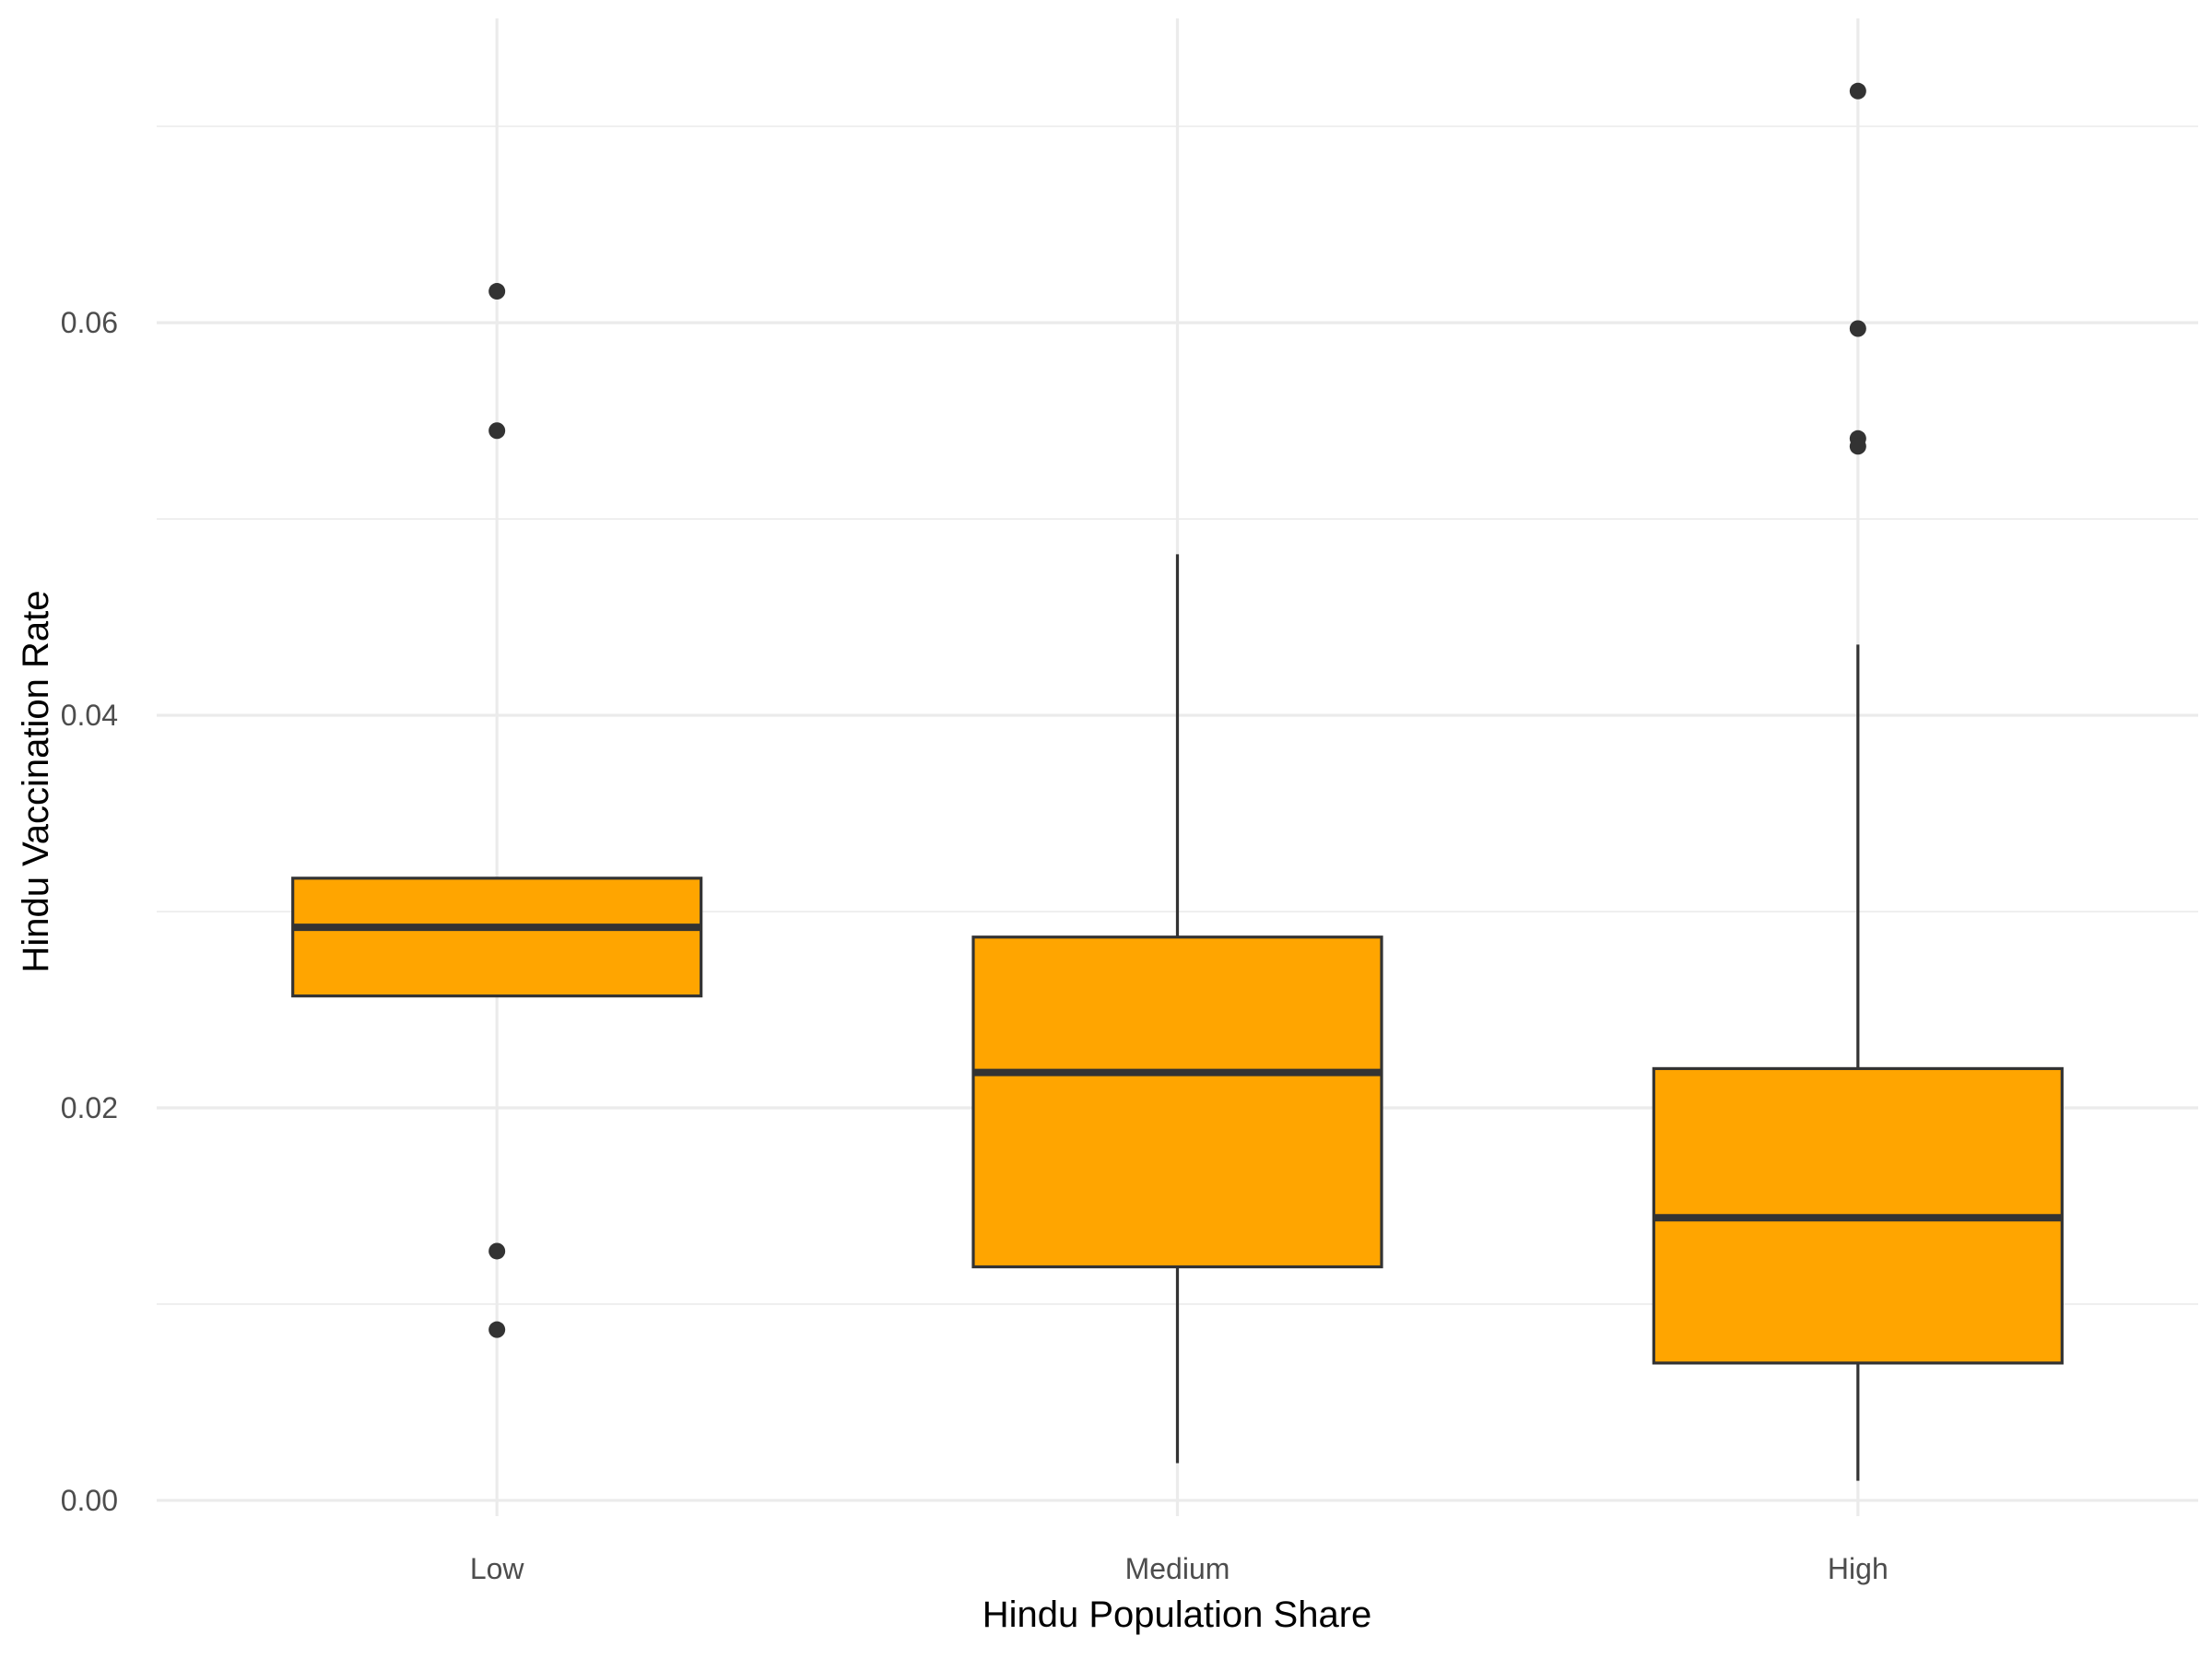  I want to click on box-medium, so click(1177, 1009).